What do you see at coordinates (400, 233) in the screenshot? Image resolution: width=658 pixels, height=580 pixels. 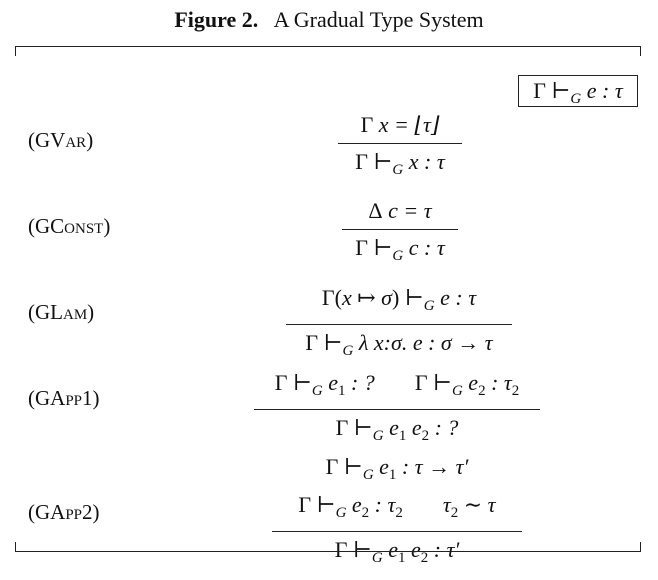 I see `rule-gconst: Δ c = τ Γ ⊢G c : τ Δ c = τ Γ ⊢G c : τ` at bounding box center [400, 233].